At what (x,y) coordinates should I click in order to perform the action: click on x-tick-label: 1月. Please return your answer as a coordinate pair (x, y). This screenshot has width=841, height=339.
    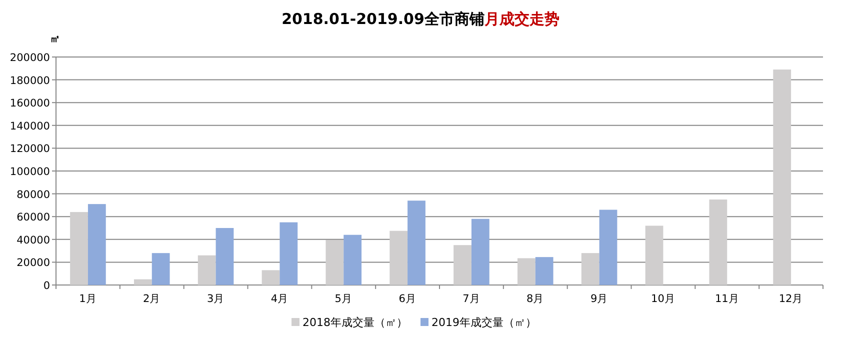
    Looking at the image, I should click on (88, 299).